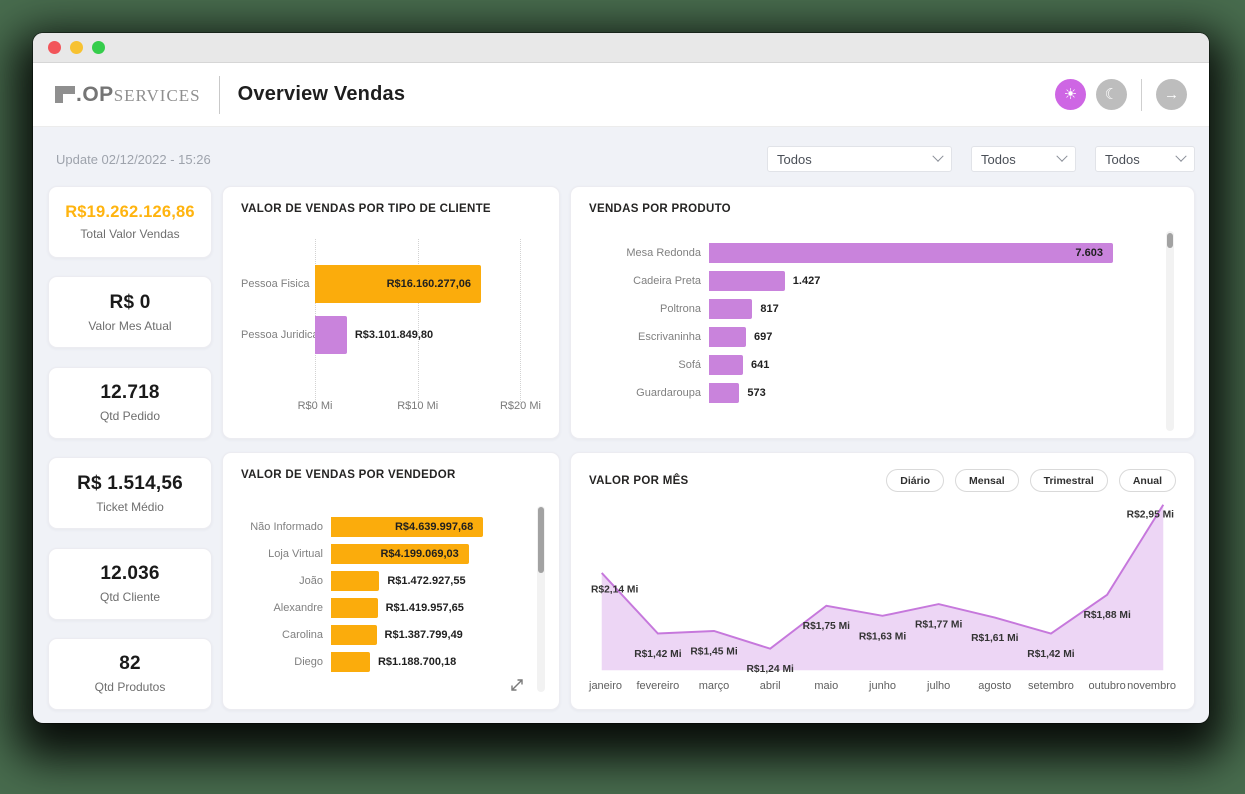 The height and width of the screenshot is (794, 1245). Describe the element at coordinates (621, 95) in the screenshot. I see `app-header: .OP SERVICES Overview Vendas ☀ ☾ →` at that location.